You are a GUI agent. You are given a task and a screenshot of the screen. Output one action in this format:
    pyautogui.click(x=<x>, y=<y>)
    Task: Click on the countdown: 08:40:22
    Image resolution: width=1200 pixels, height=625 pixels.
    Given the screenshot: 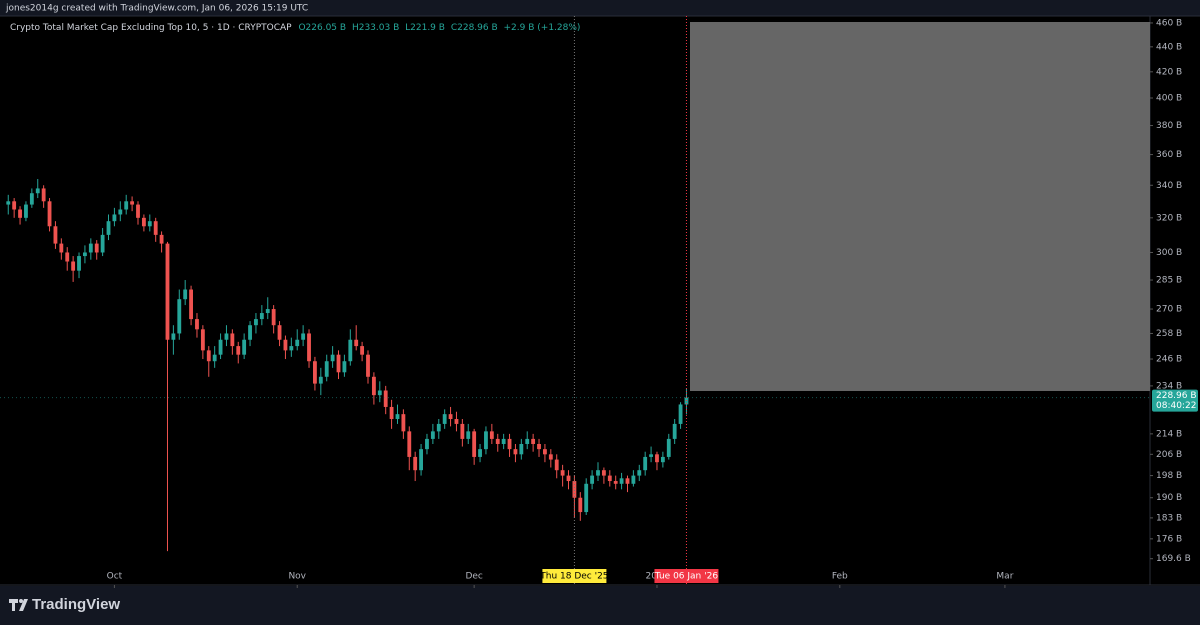 What is the action you would take?
    pyautogui.click(x=1176, y=406)
    